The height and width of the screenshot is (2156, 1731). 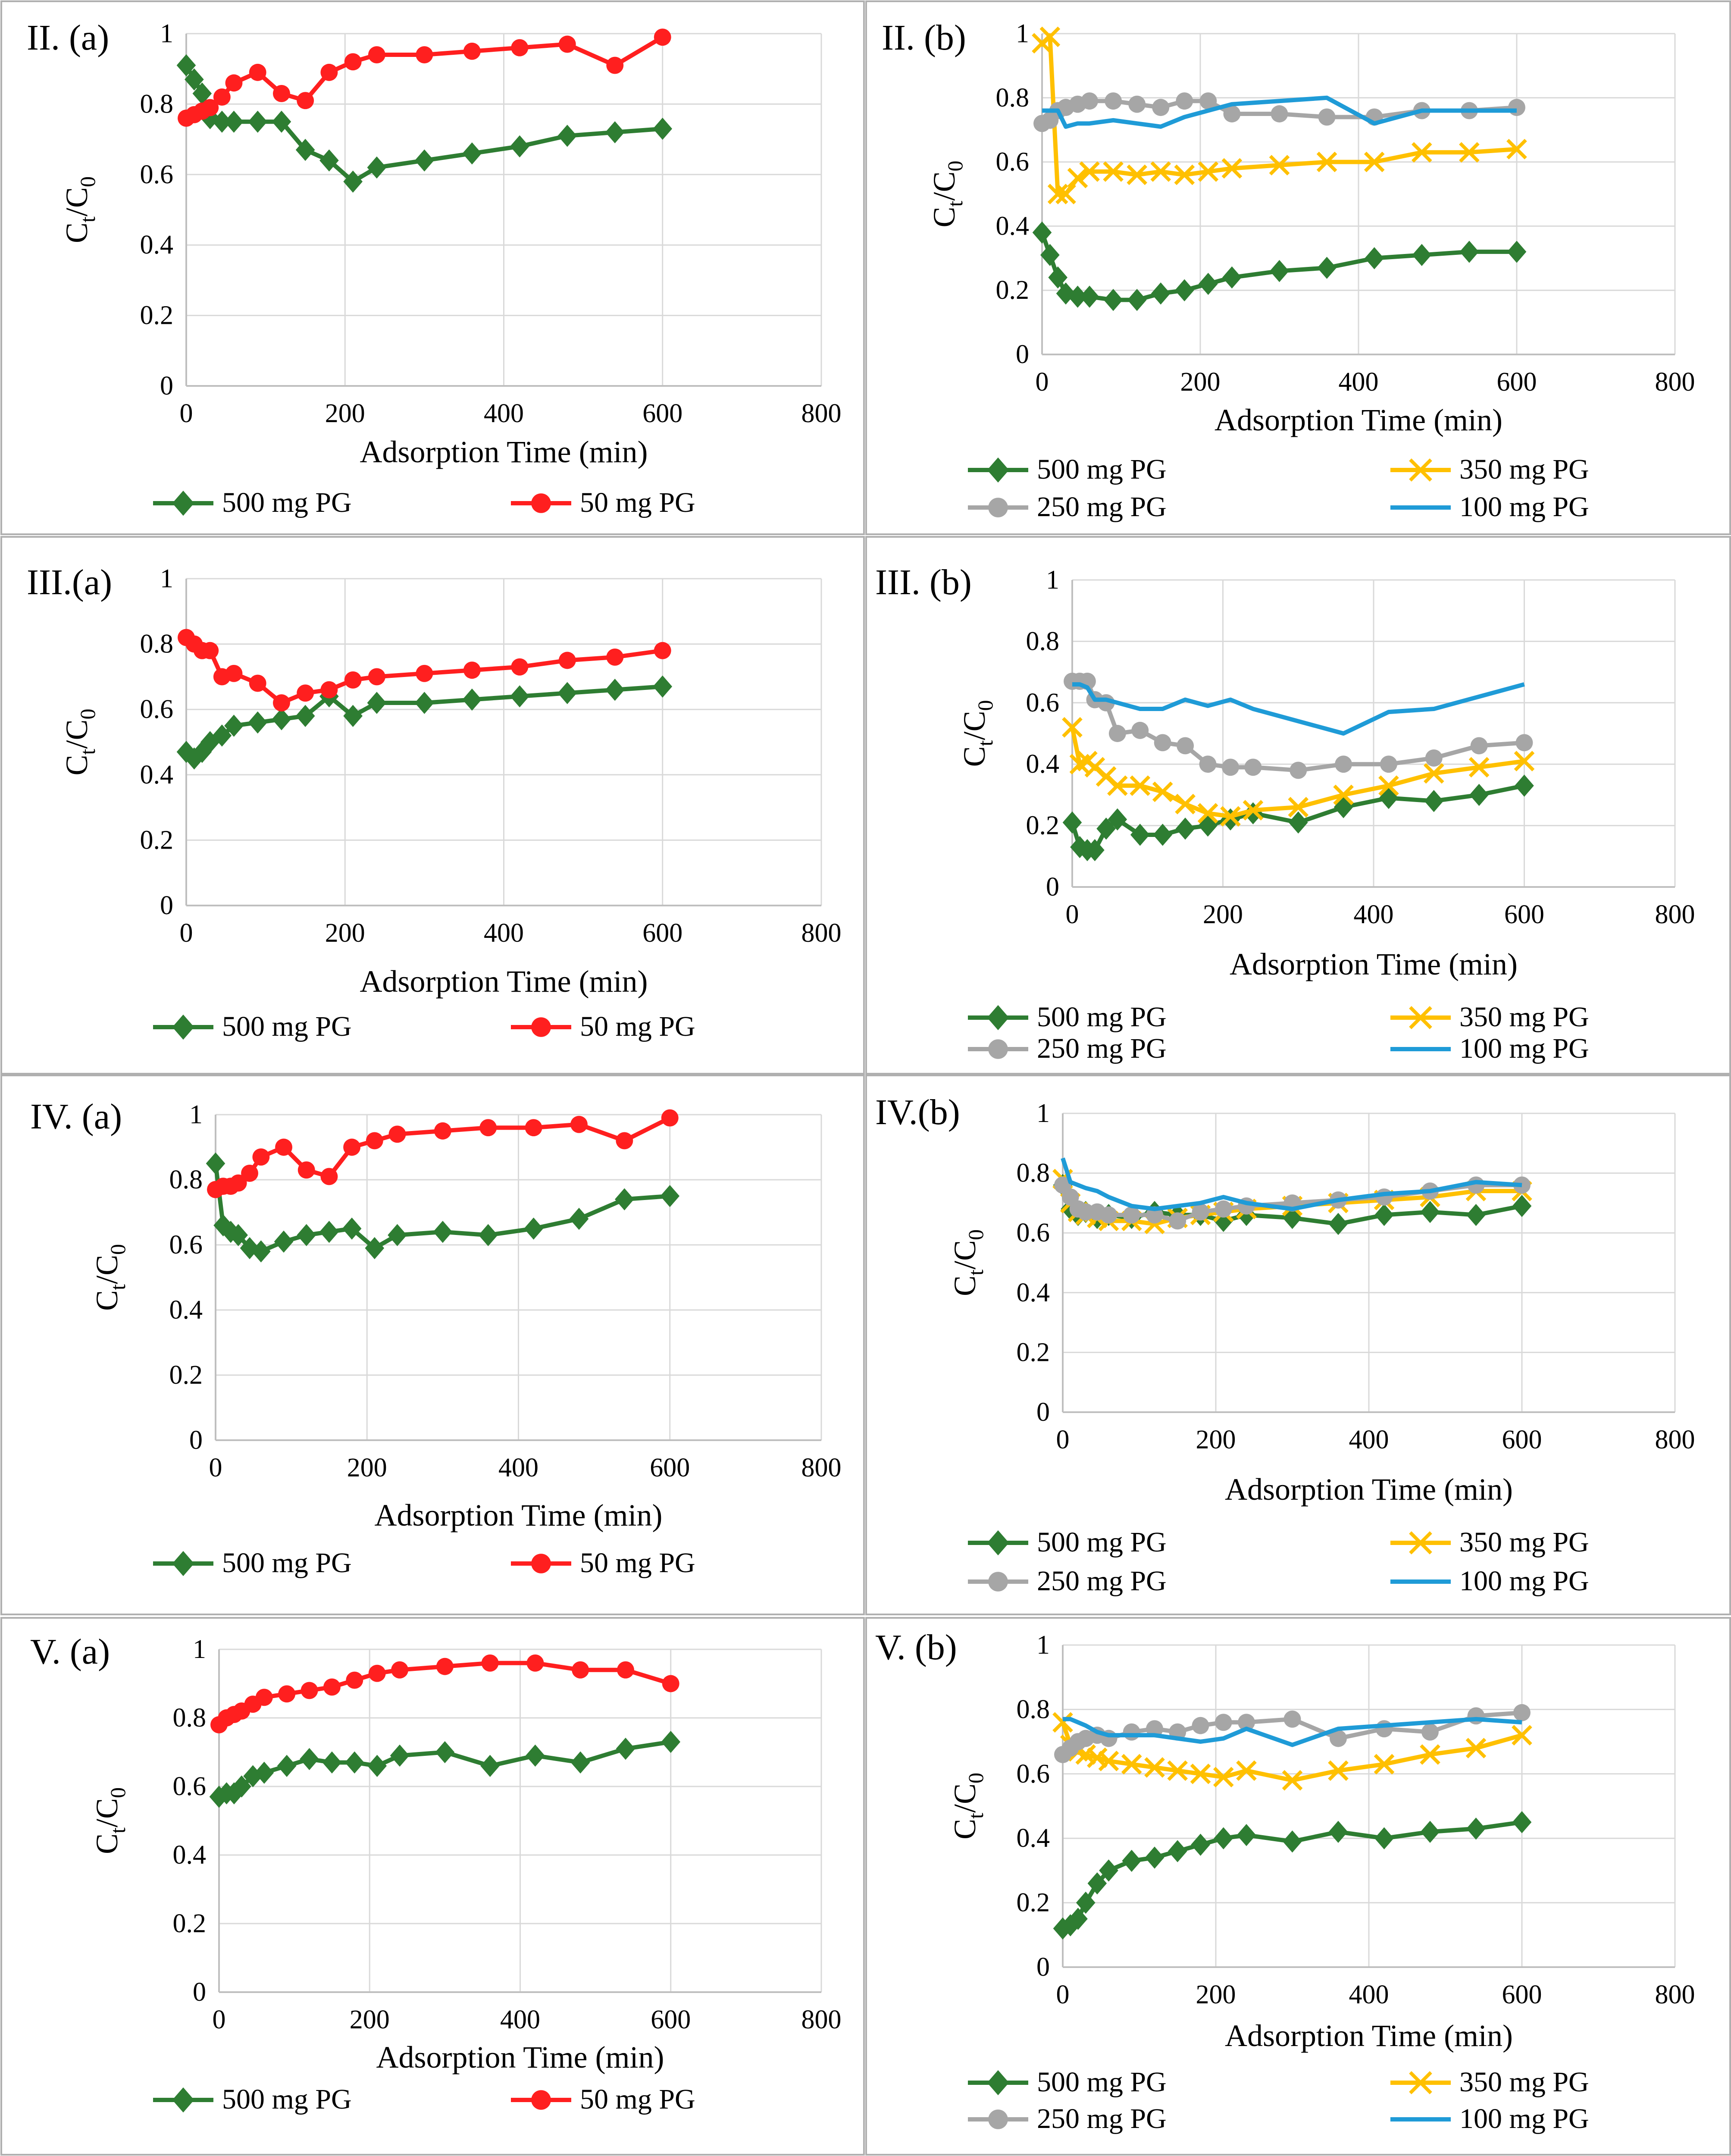 I want to click on x-tick-label: 200, so click(x=370, y=2019).